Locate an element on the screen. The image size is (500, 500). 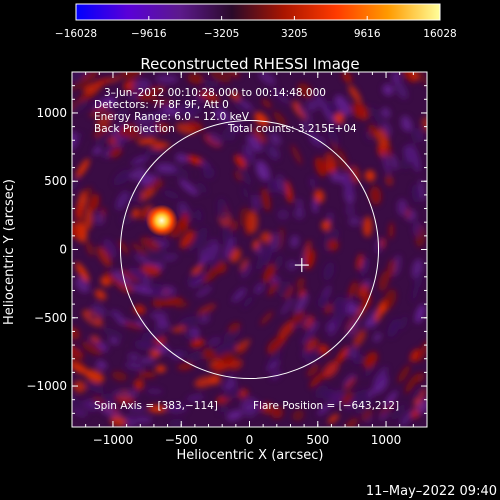
spin-axis-note: Spin Axis = [383,−114] is located at coordinates (156, 406).